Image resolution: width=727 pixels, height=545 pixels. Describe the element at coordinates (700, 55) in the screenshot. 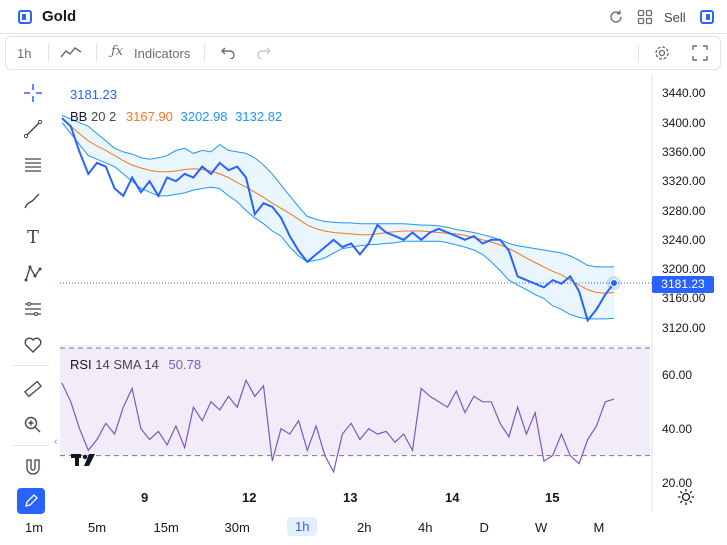

I see `fullscreen-icon` at that location.